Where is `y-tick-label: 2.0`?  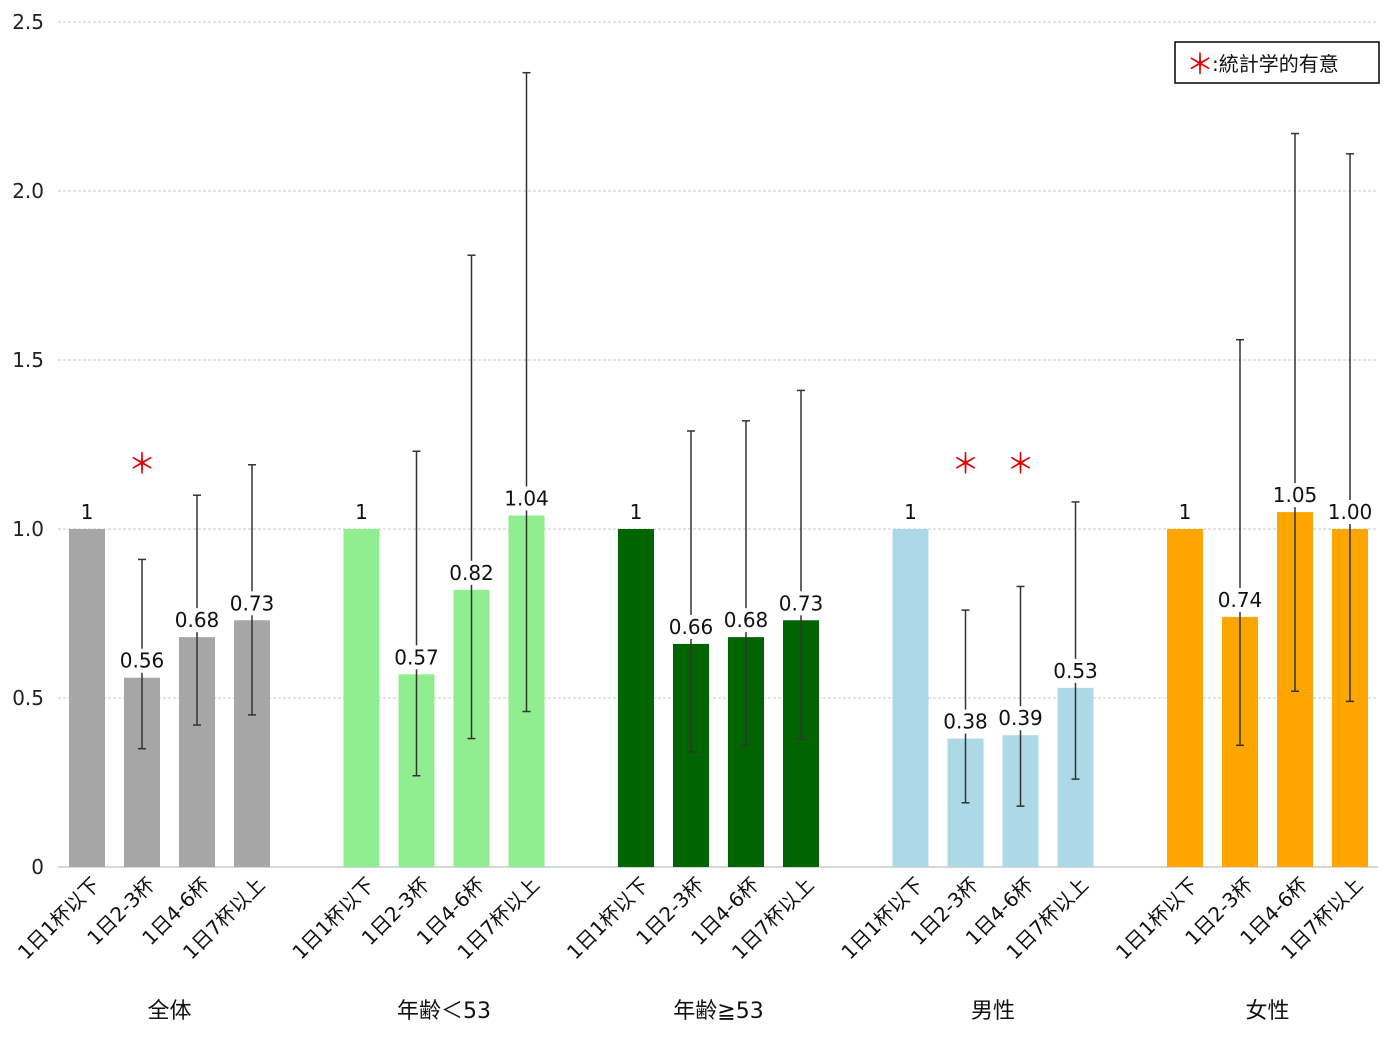 y-tick-label: 2.0 is located at coordinates (28, 191).